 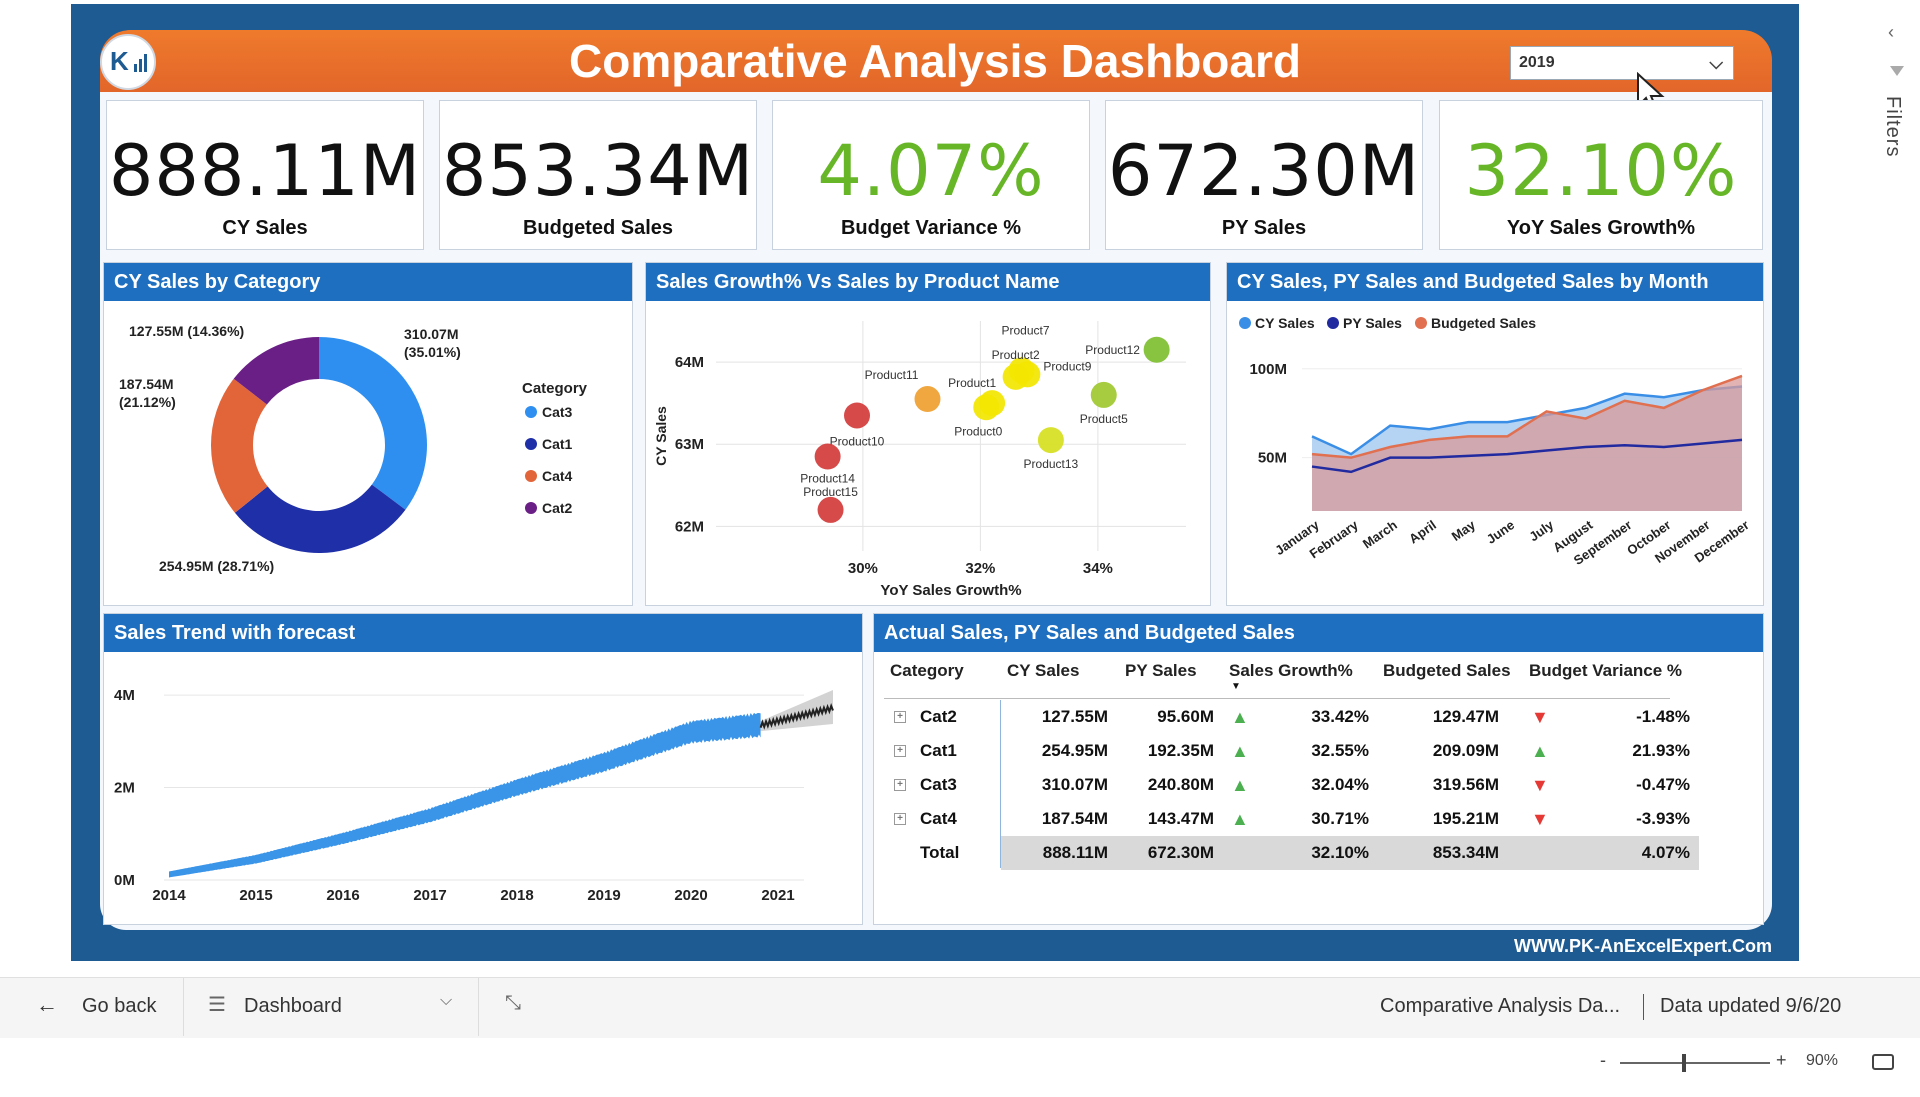 I want to click on table-cell: 195.21M, so click(x=1465, y=818).